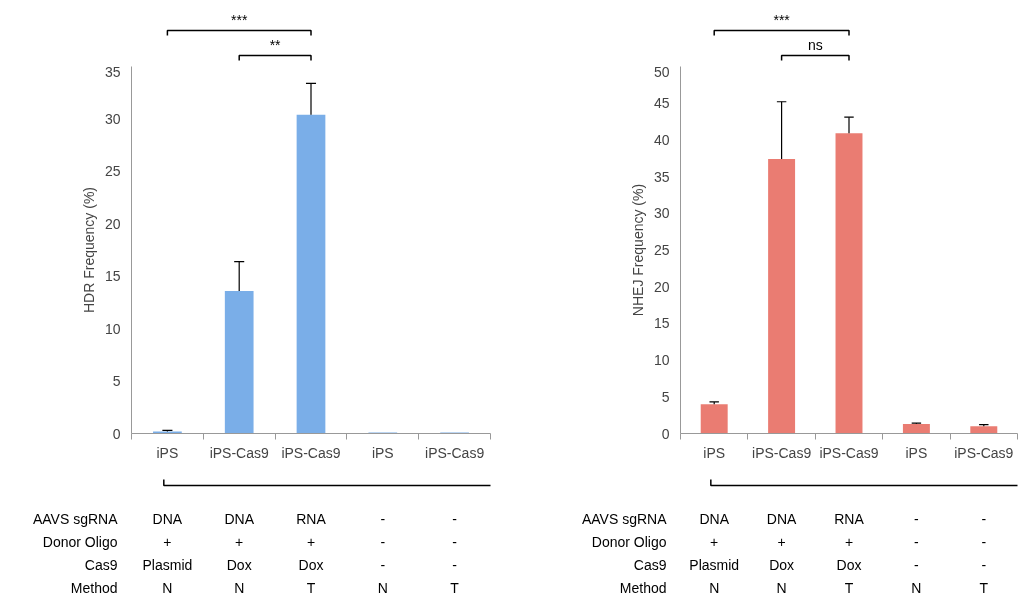 Image resolution: width=1030 pixels, height=599 pixels. Describe the element at coordinates (637, 250) in the screenshot. I see `y-axis-title: NHEJ Frequency (%)` at that location.